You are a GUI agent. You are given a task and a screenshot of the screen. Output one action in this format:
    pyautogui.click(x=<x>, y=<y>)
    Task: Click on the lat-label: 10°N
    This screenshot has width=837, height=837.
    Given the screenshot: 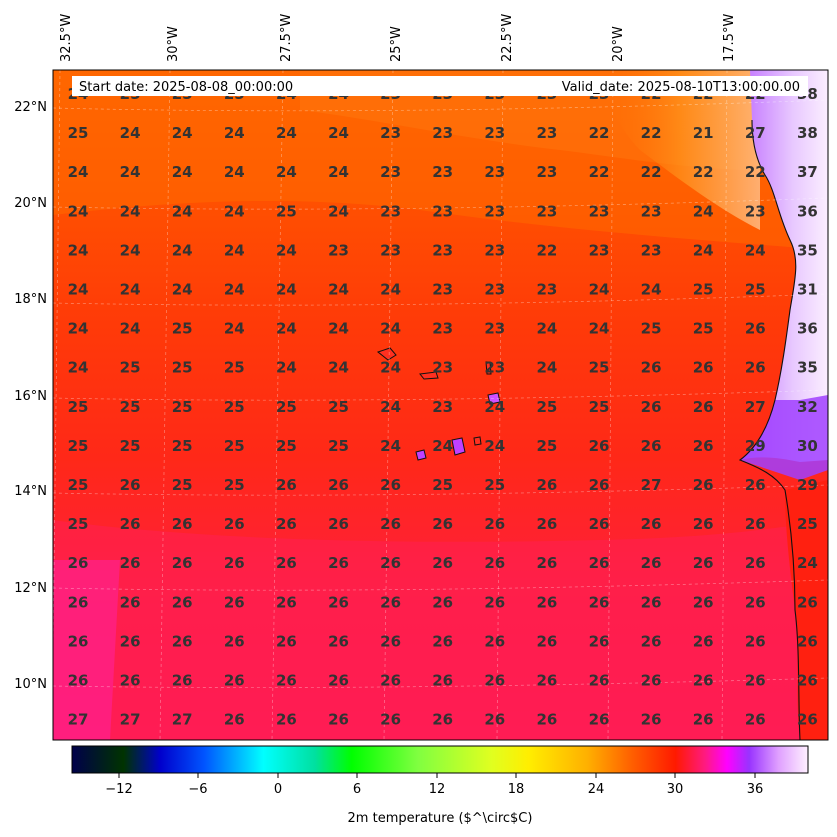 What is the action you would take?
    pyautogui.click(x=30, y=684)
    